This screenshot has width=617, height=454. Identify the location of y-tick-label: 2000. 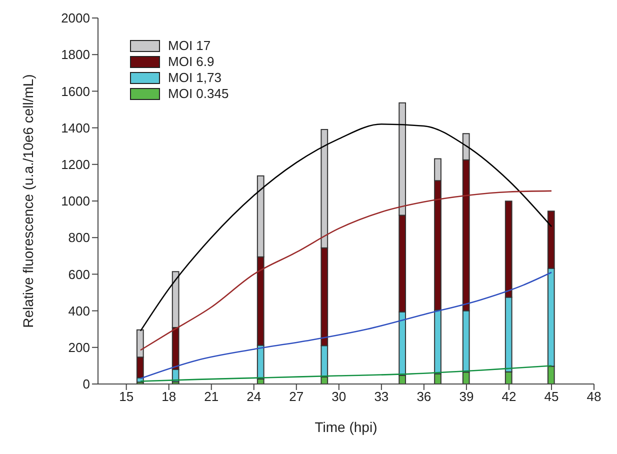
(75, 18).